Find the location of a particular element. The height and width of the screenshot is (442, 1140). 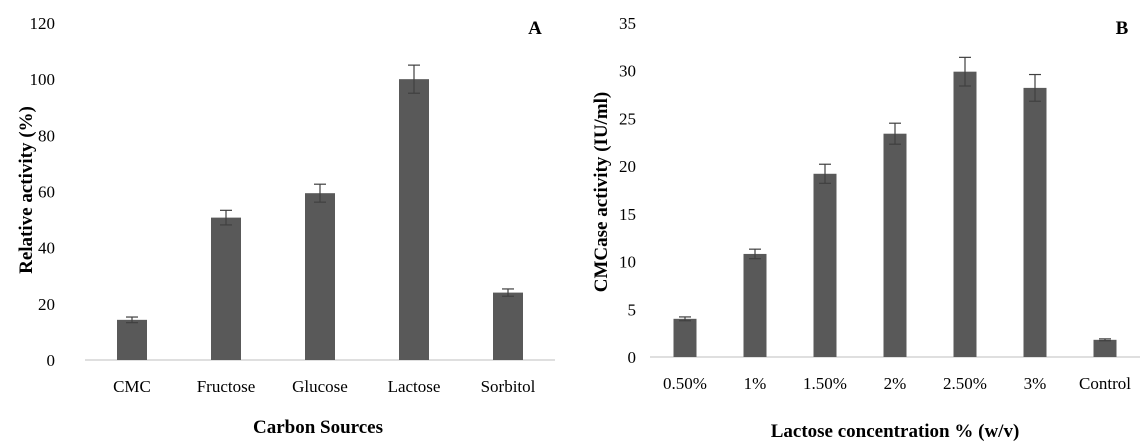

chart-b-y-tick-label: 35 is located at coordinates (627, 23).